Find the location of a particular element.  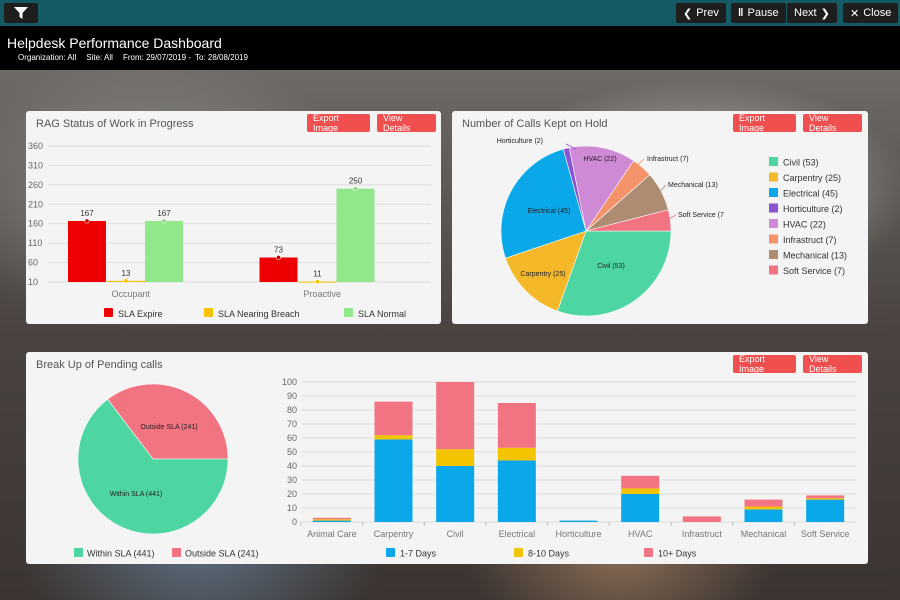

panel-title: Number of Calls Kept on Hold is located at coordinates (535, 124).